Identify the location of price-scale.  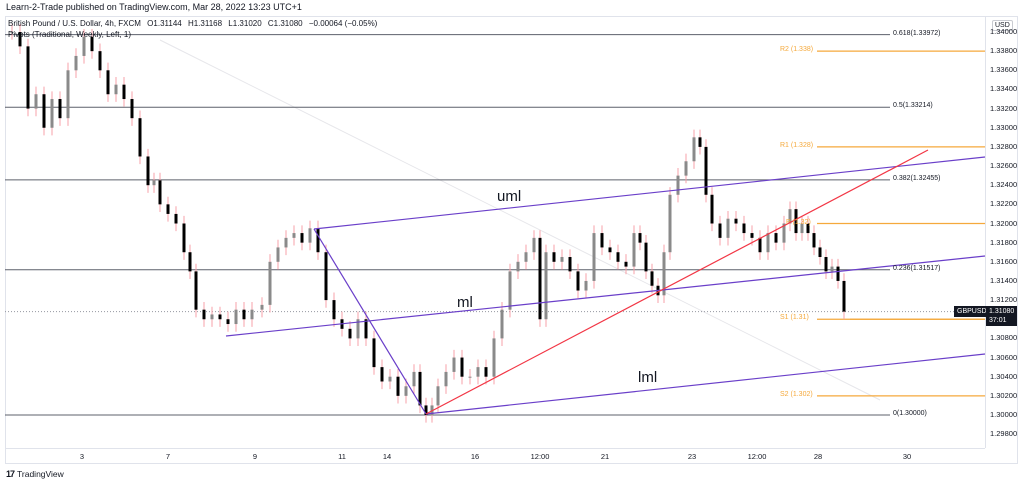
(1002, 232).